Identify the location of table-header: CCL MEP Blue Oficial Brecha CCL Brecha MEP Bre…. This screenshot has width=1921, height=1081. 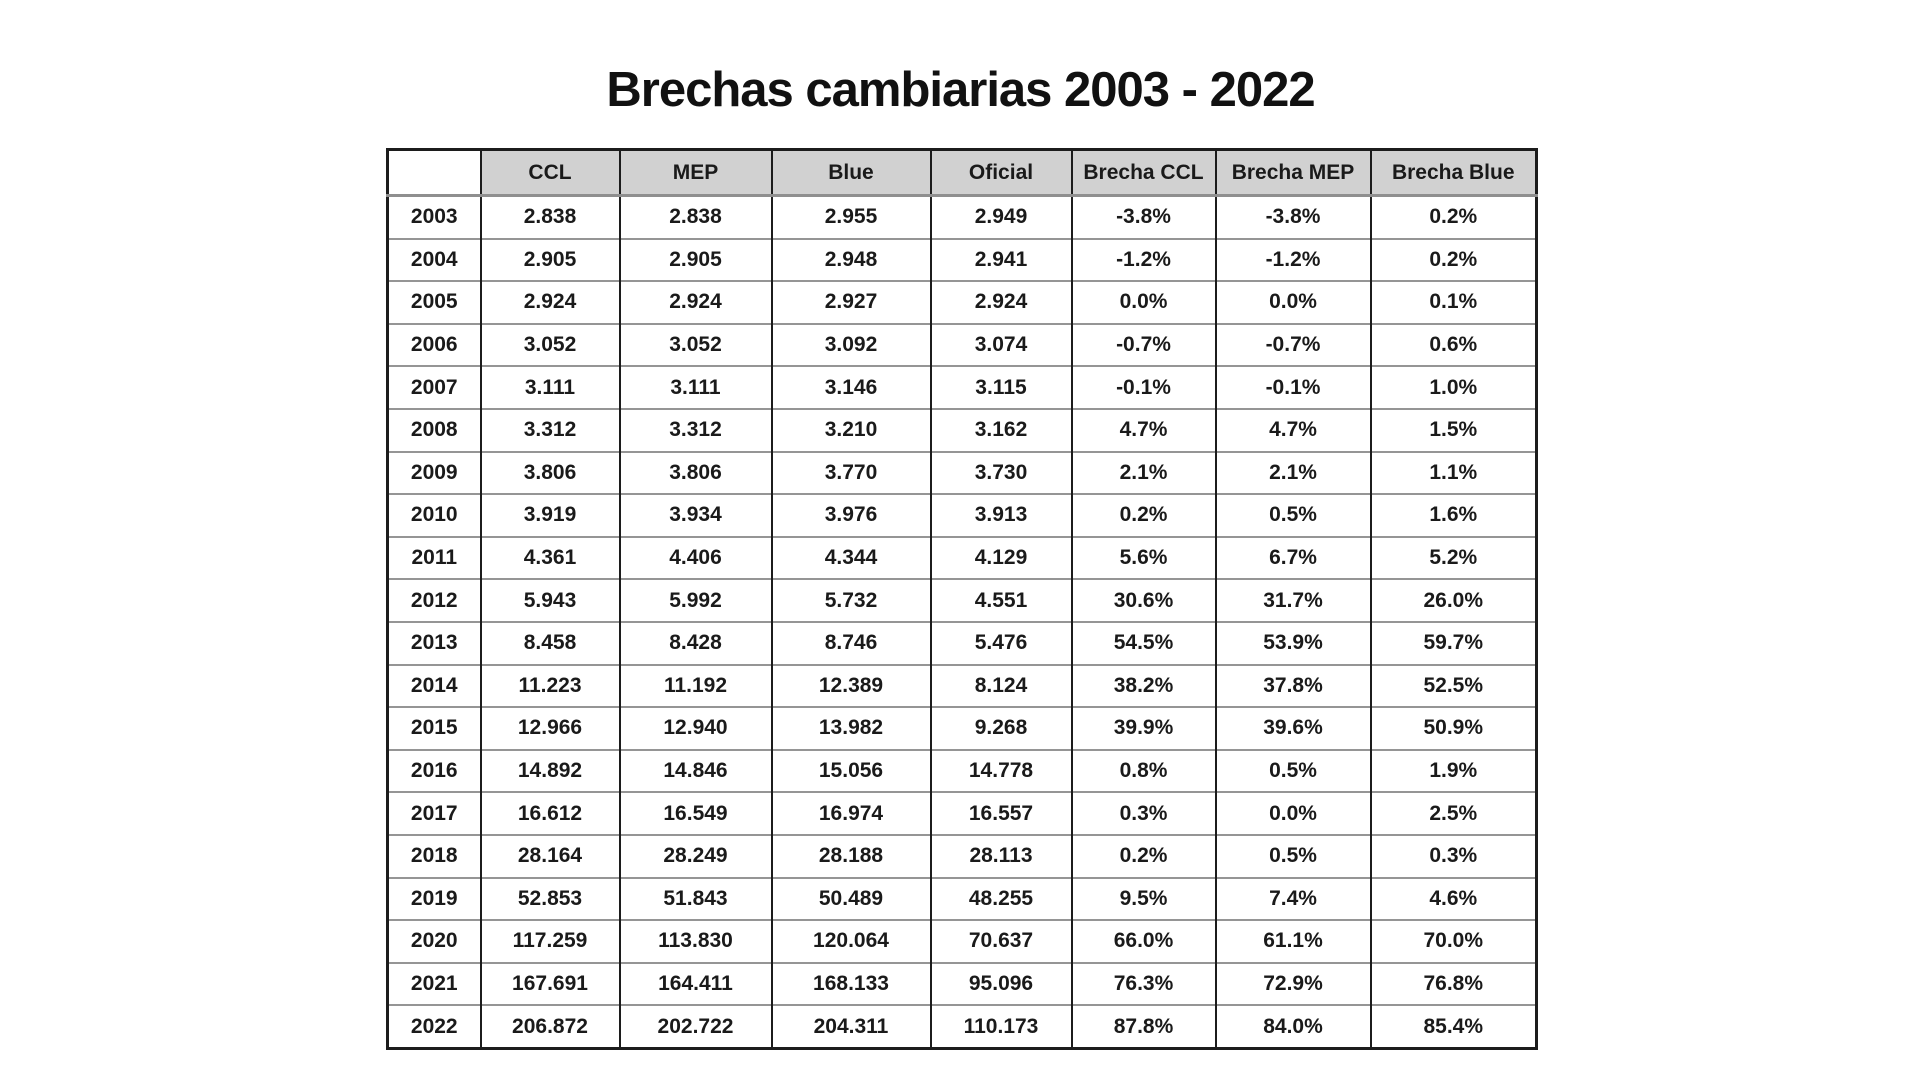
(962, 173).